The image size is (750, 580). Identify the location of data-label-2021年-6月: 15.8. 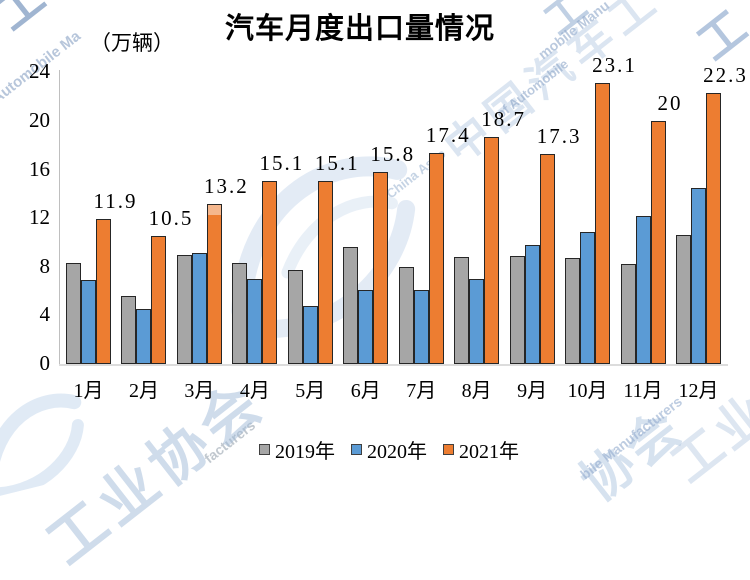
(393, 154).